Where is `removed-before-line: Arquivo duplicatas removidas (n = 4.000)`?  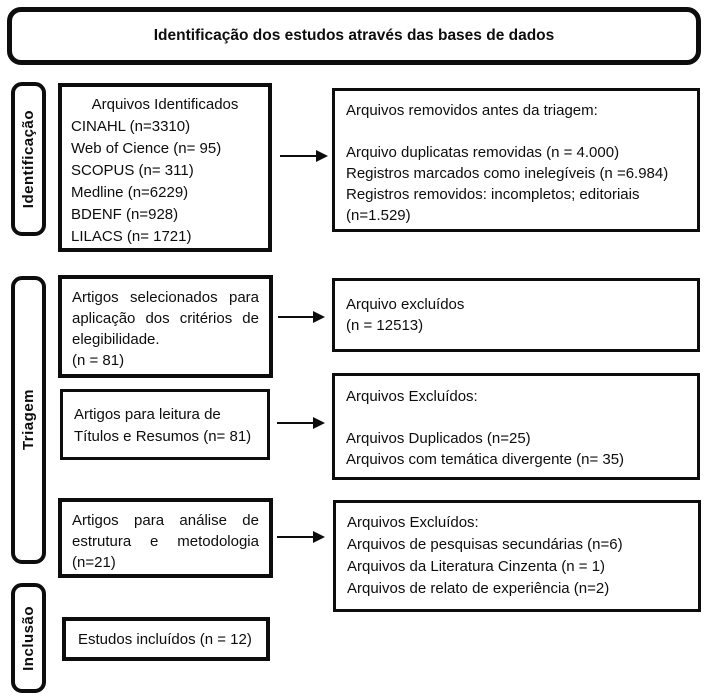 removed-before-line: Arquivo duplicatas removidas (n = 4.000) is located at coordinates (483, 152).